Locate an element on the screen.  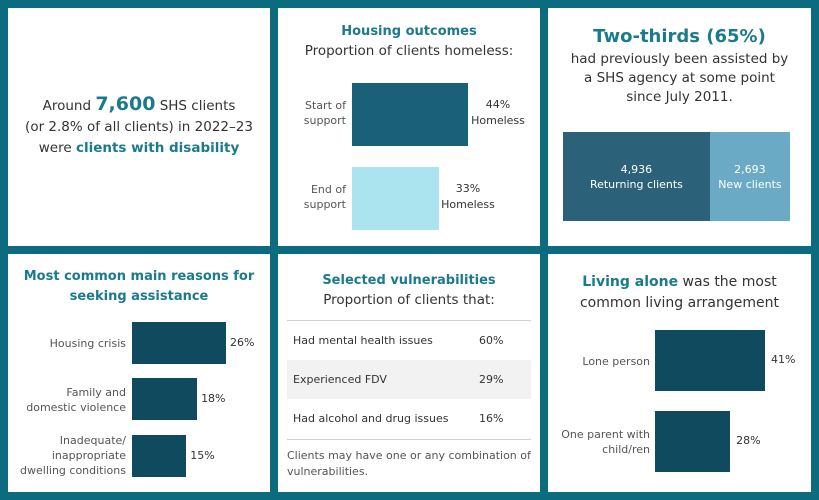
housing-value-end-pct: 33% is located at coordinates (468, 188).